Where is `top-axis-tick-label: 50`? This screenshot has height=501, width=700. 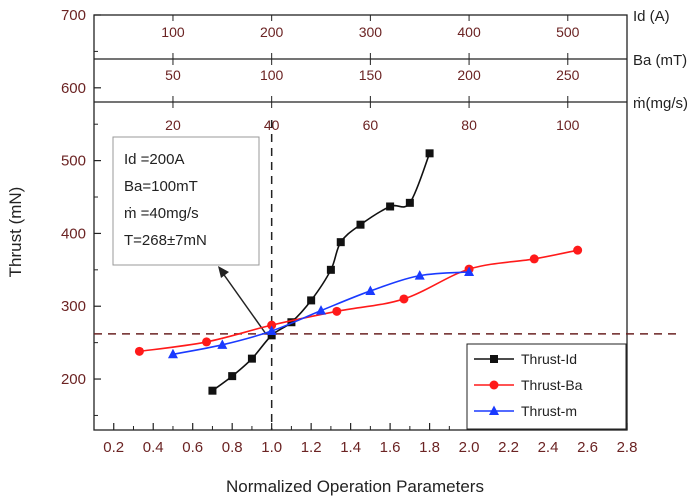 top-axis-tick-label: 50 is located at coordinates (173, 75).